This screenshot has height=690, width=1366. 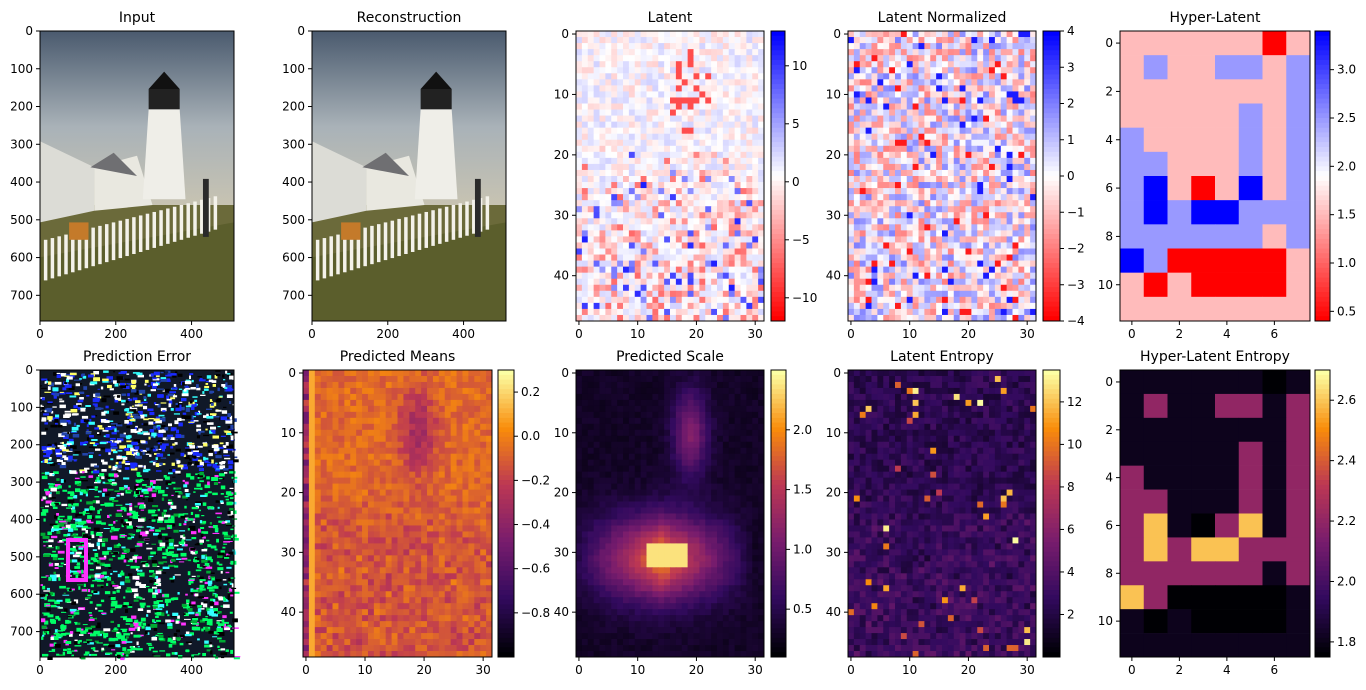 What do you see at coordinates (137, 18) in the screenshot?
I see `panel-title: Input` at bounding box center [137, 18].